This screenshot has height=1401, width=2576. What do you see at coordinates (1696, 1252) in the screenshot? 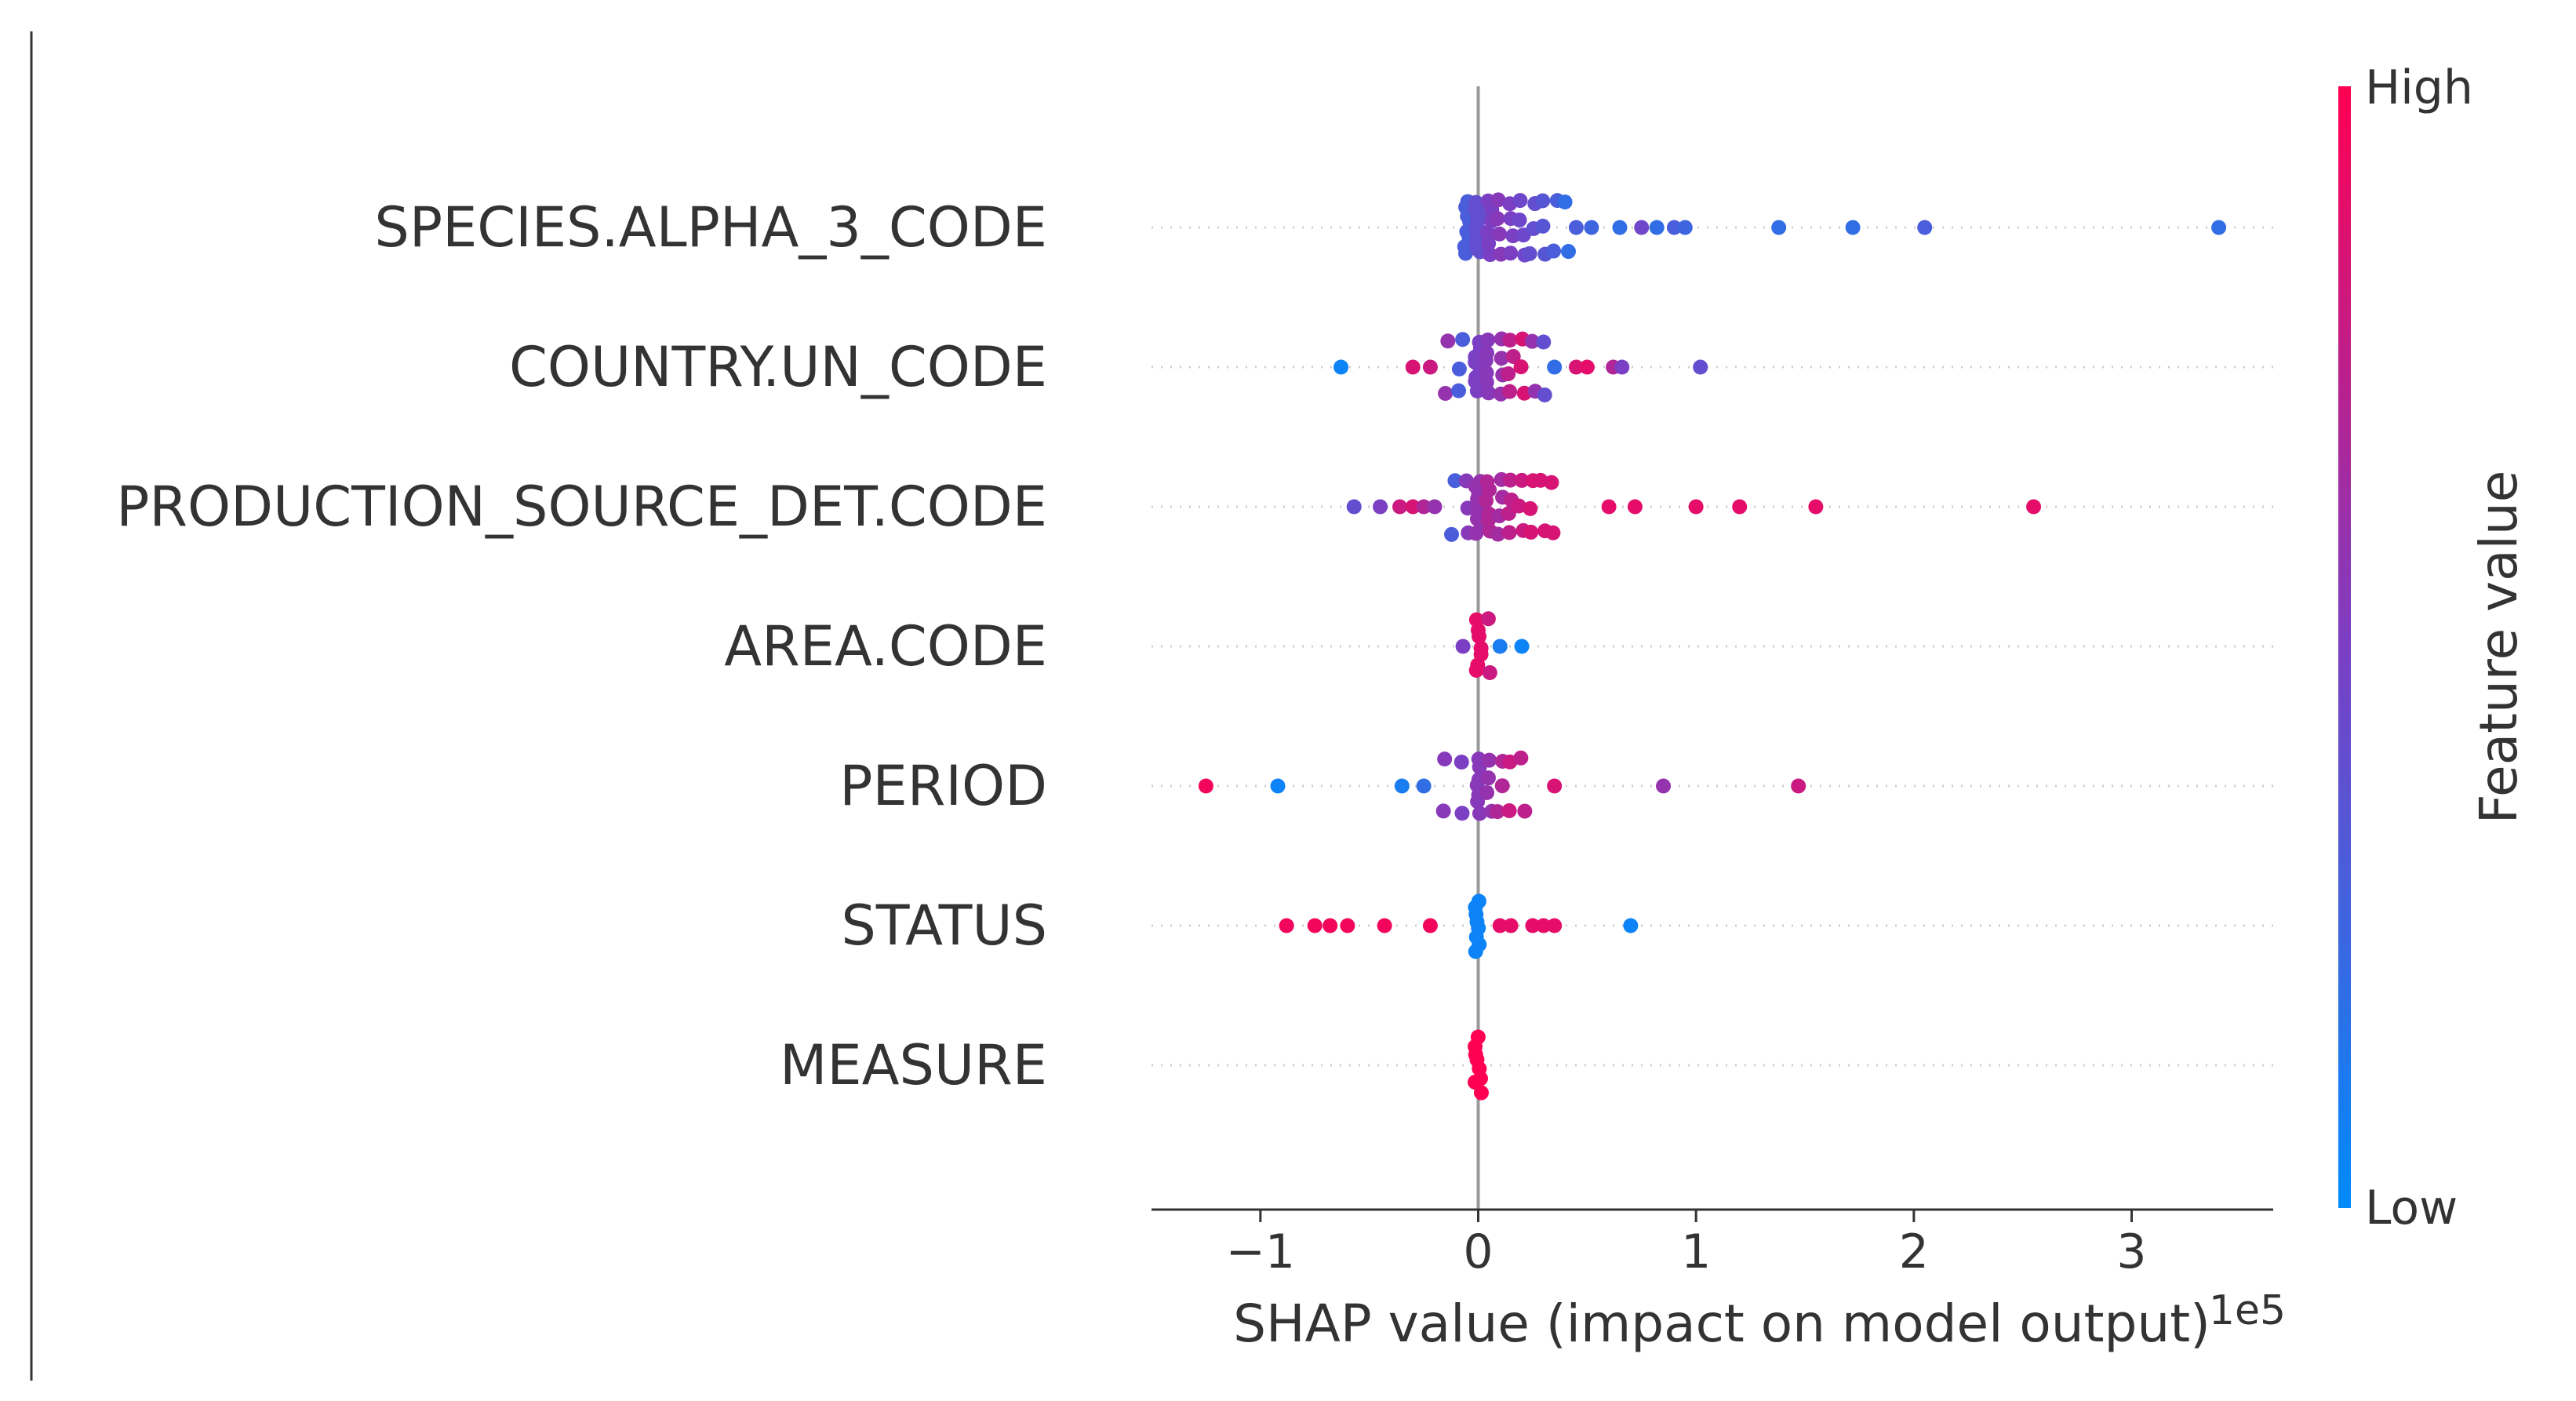
I see `x-tick-label: 1` at bounding box center [1696, 1252].